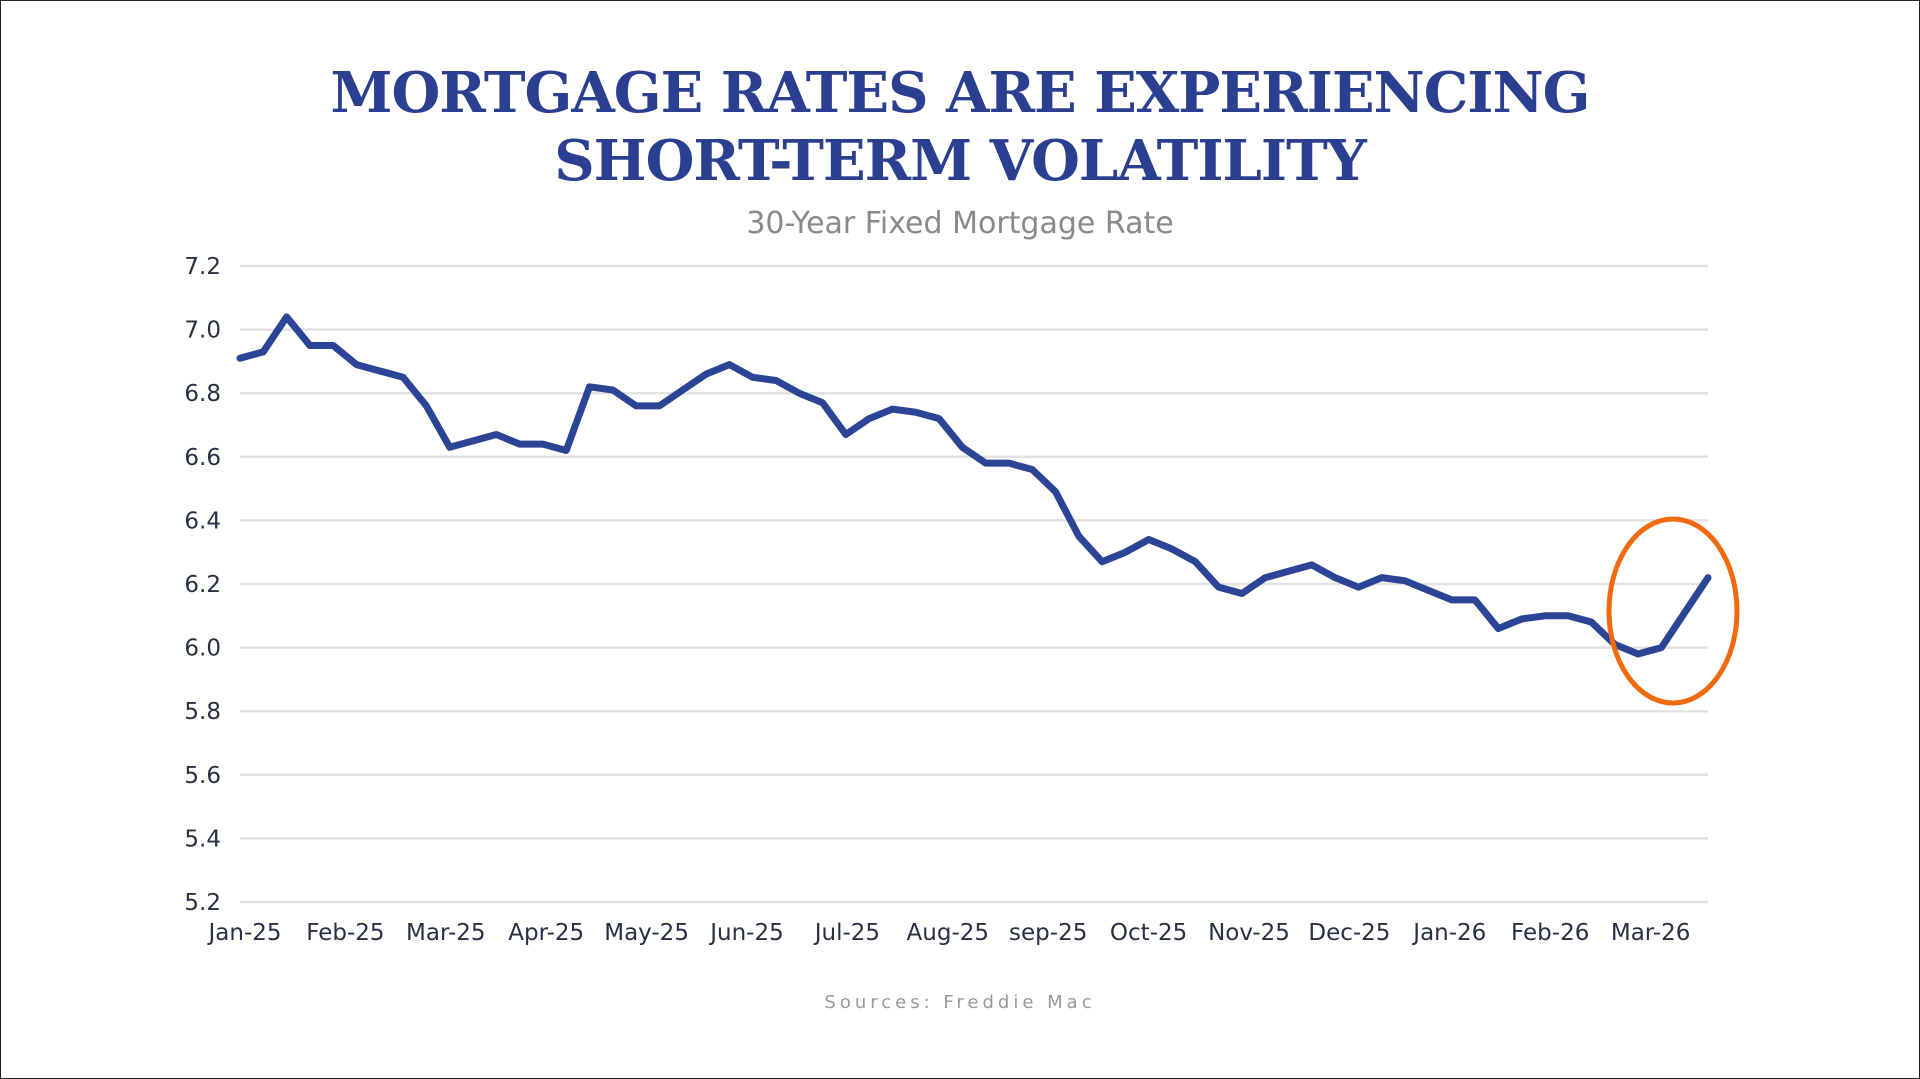 Image resolution: width=1920 pixels, height=1079 pixels. I want to click on x-tick-label: Dec-25, so click(1349, 933).